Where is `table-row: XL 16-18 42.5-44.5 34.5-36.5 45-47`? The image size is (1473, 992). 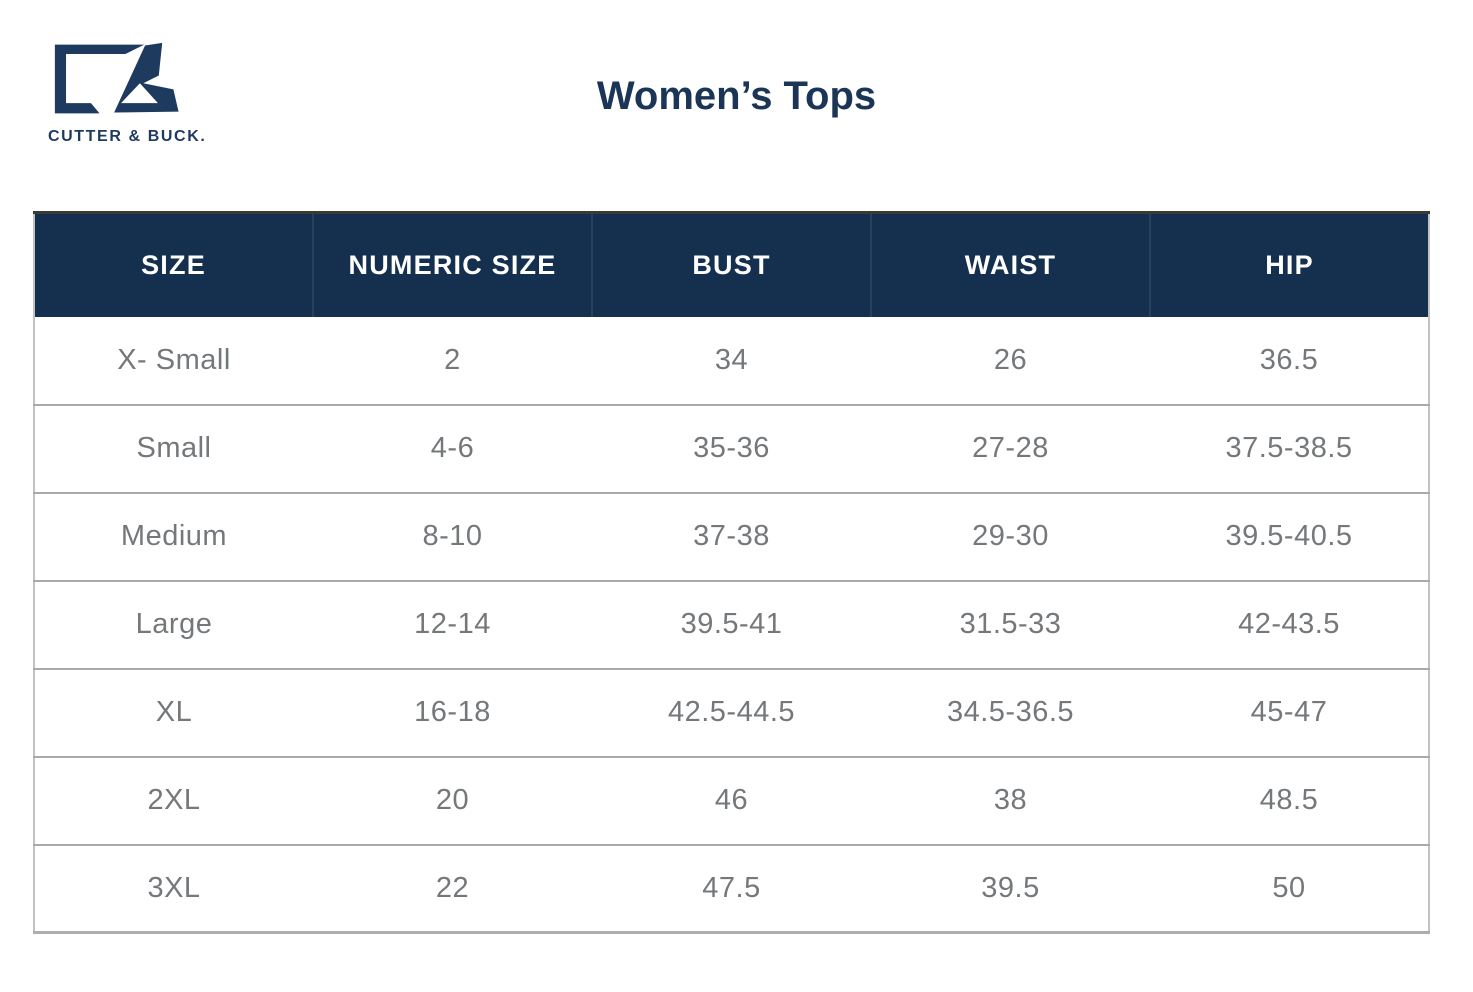
table-row: XL 16-18 42.5-44.5 34.5-36.5 45-47 is located at coordinates (731, 712).